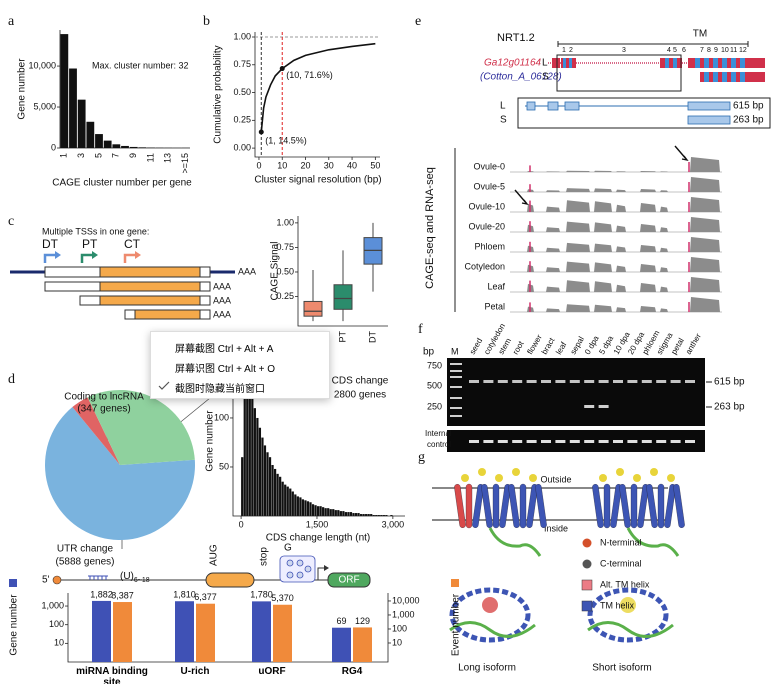 This screenshot has width=780, height=684. I want to click on point, so click(261, 132).